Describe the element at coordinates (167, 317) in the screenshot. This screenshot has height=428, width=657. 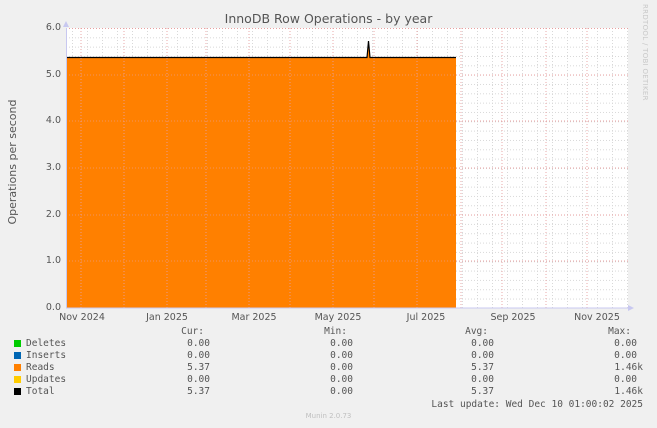
I see `x-tick-jan-2025: Jan 2025` at that location.